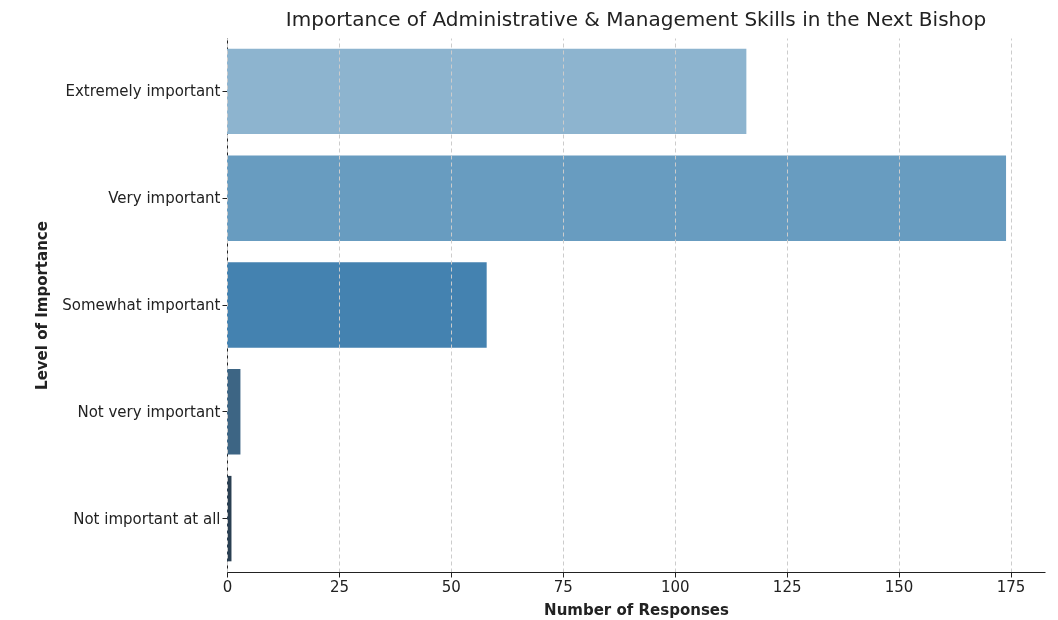 This screenshot has width=1058, height=620. I want to click on chart-title: Importance of Administrative & Management Skills in the Next Bishop, so click(636, 19).